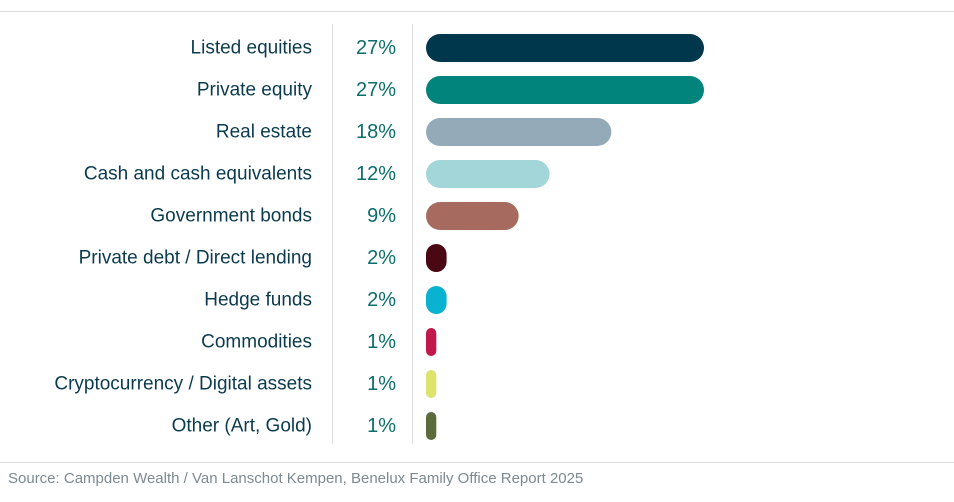 The height and width of the screenshot is (502, 954). Describe the element at coordinates (195, 258) in the screenshot. I see `category-label: Private debt / Direct lending` at that location.